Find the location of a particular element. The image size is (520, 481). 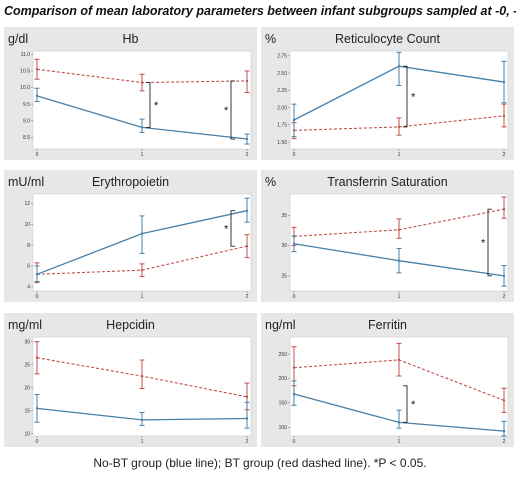

chart-svg: ng/ml Ferritin 100 150 200 250 0 1 2 * is located at coordinates (387, 381).